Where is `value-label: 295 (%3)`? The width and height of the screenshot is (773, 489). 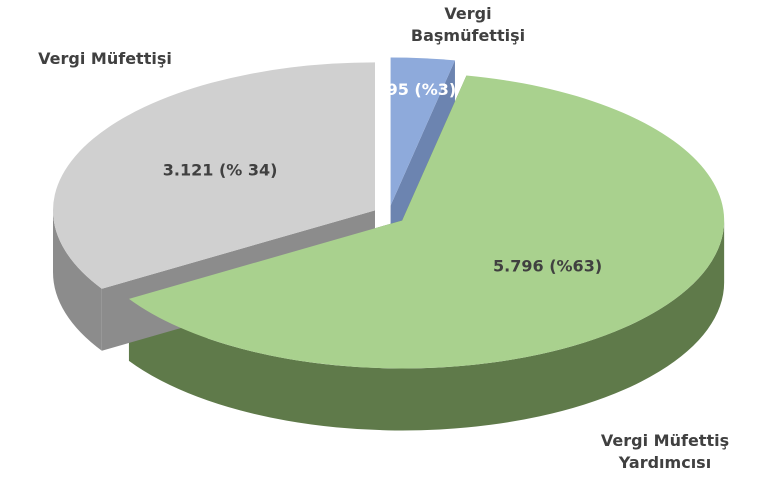 value-label: 295 (%3) is located at coordinates (415, 89).